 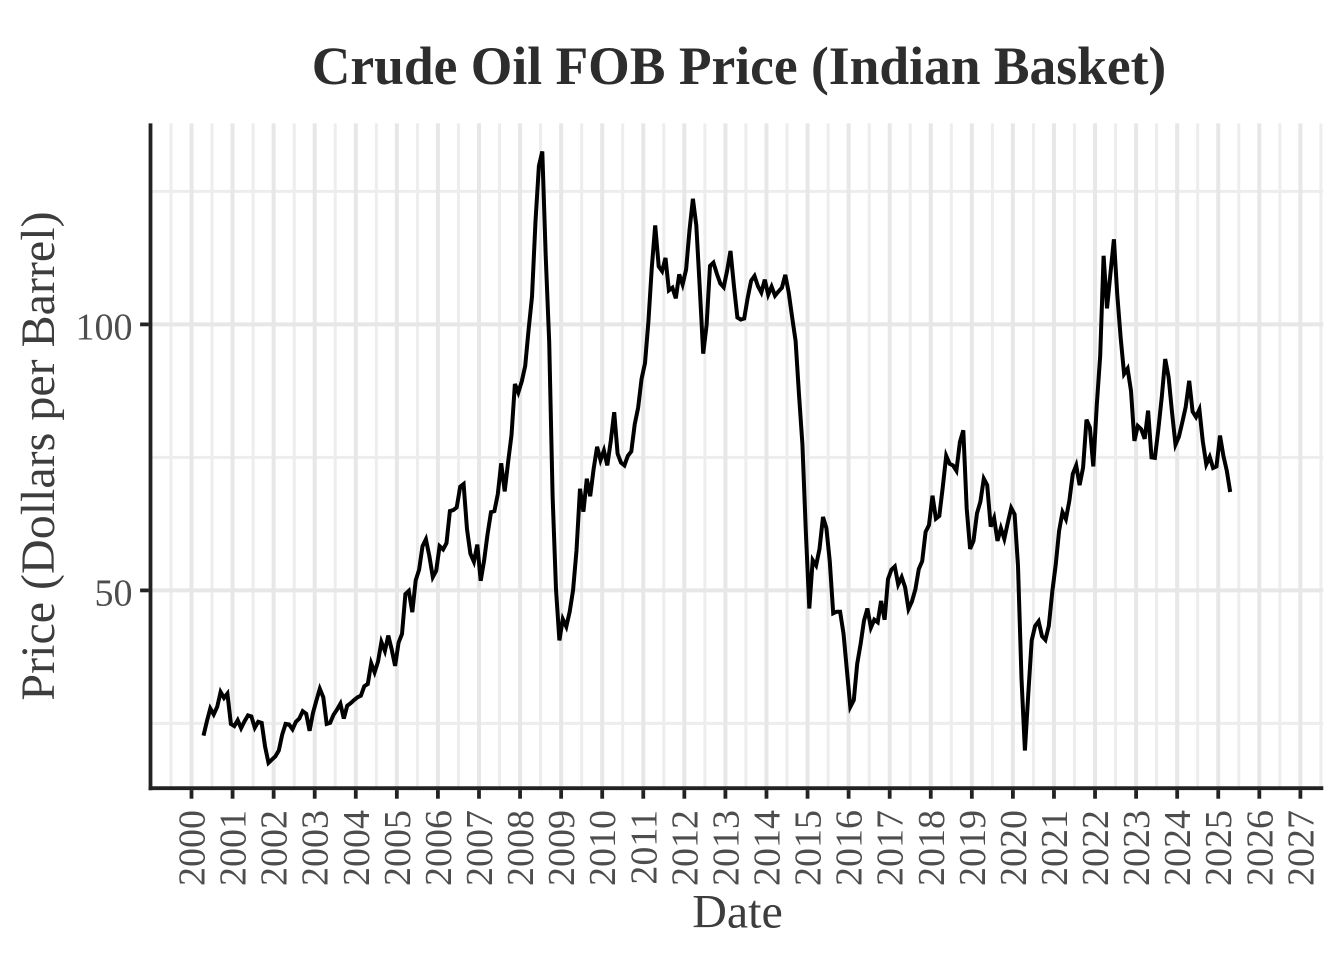 What do you see at coordinates (737, 912) in the screenshot?
I see `svg-text: Date` at bounding box center [737, 912].